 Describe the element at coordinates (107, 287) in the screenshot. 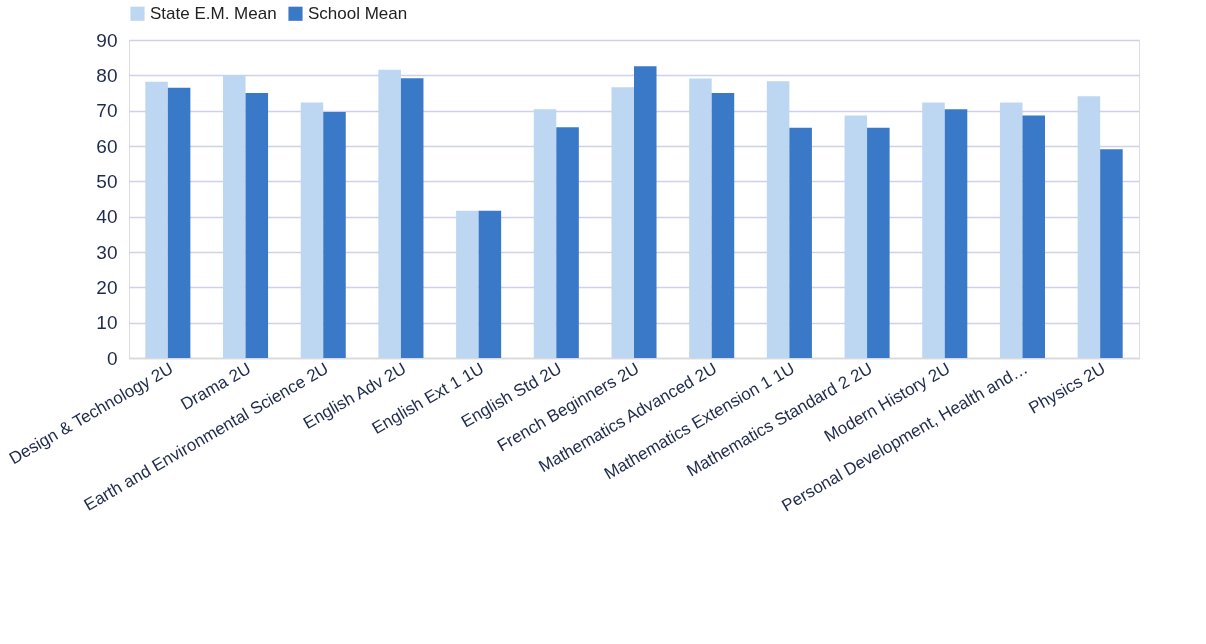

I see `y-tick-label: 20` at that location.